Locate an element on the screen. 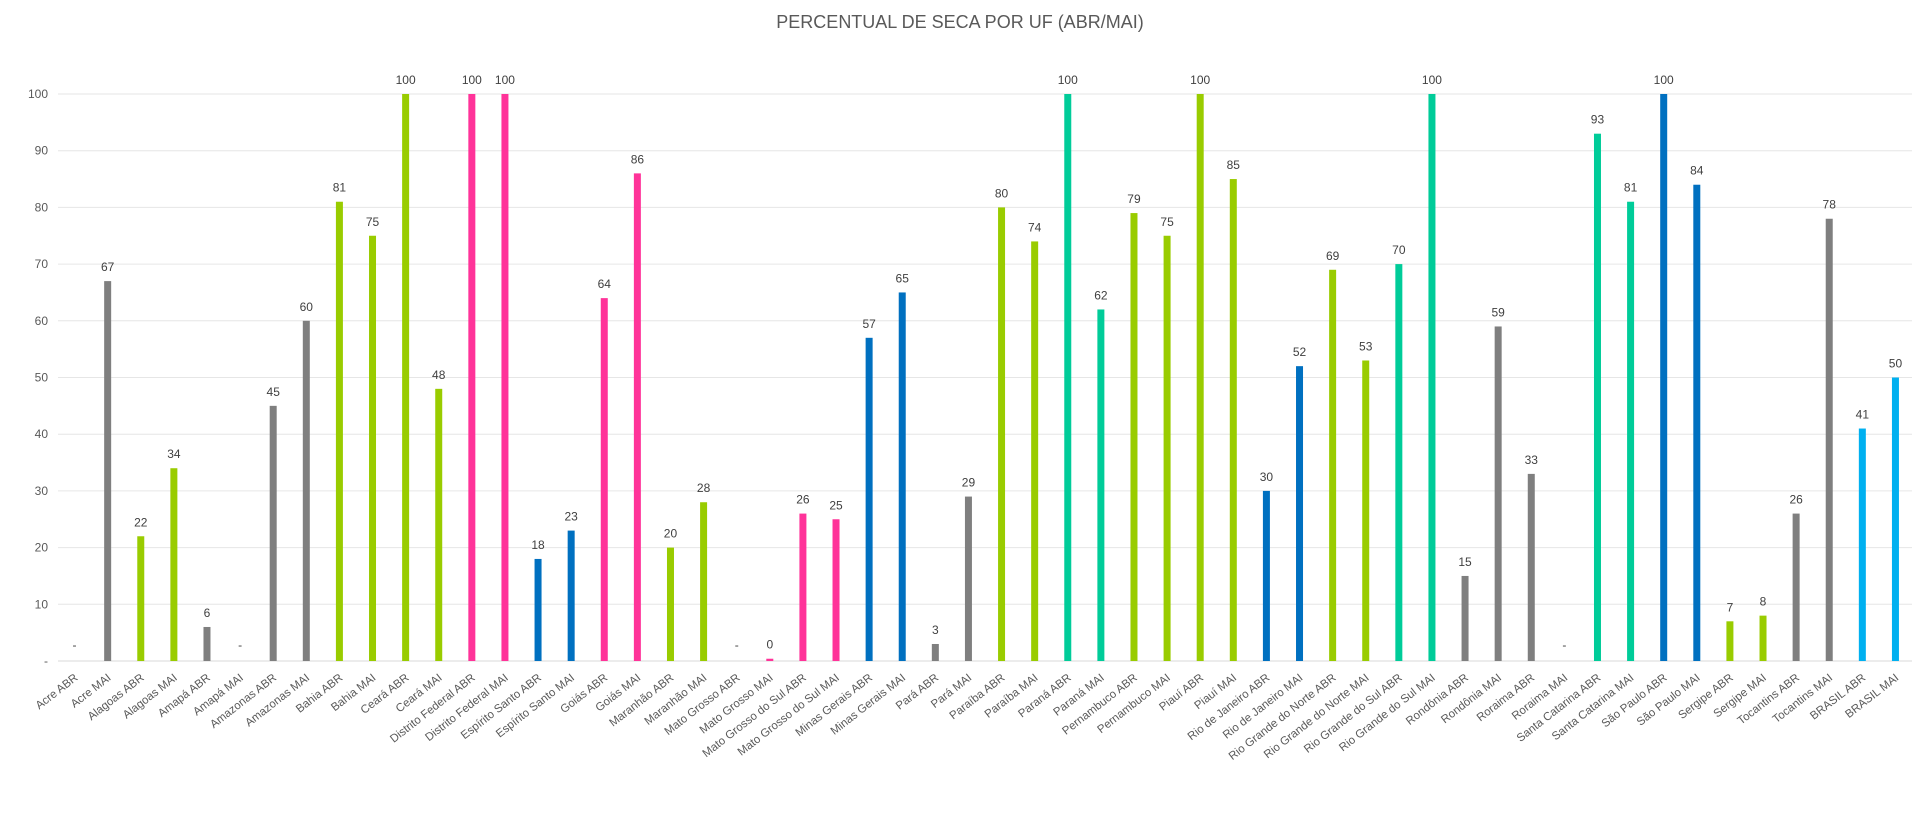 This screenshot has height=822, width=1920. data-label: 3 is located at coordinates (935, 630).